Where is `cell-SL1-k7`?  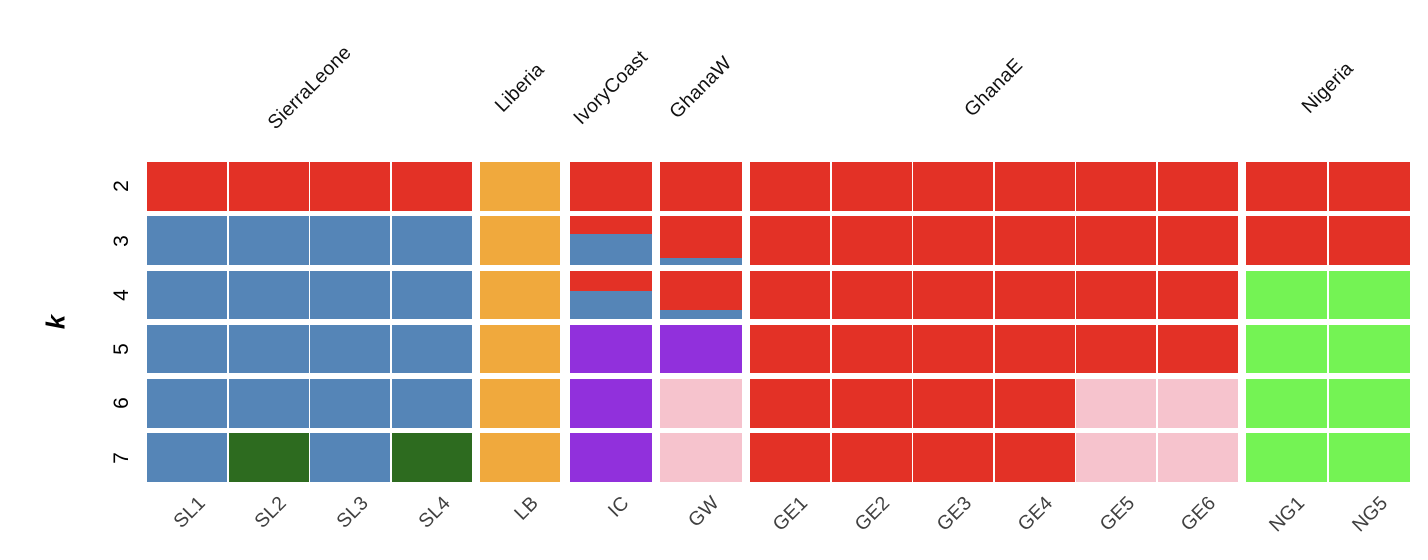
cell-SL1-k7 is located at coordinates (187, 457).